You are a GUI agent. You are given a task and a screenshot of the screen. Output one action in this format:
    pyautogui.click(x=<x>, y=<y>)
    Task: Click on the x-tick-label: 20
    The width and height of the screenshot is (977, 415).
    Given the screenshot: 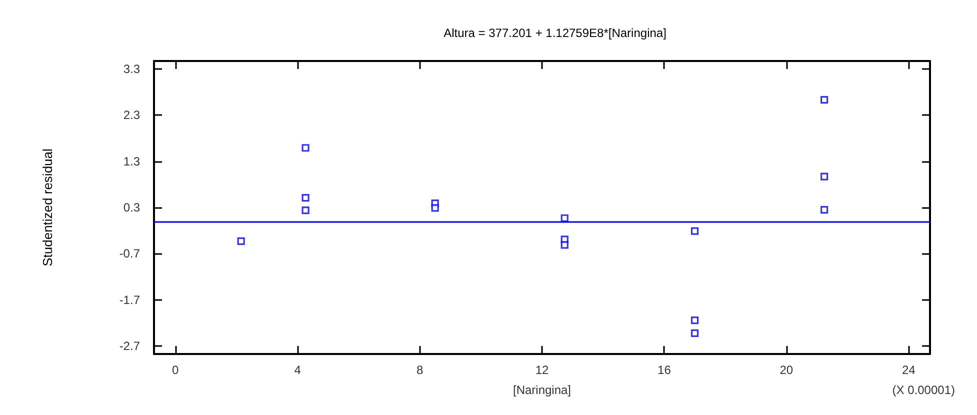 What is the action you would take?
    pyautogui.click(x=787, y=370)
    